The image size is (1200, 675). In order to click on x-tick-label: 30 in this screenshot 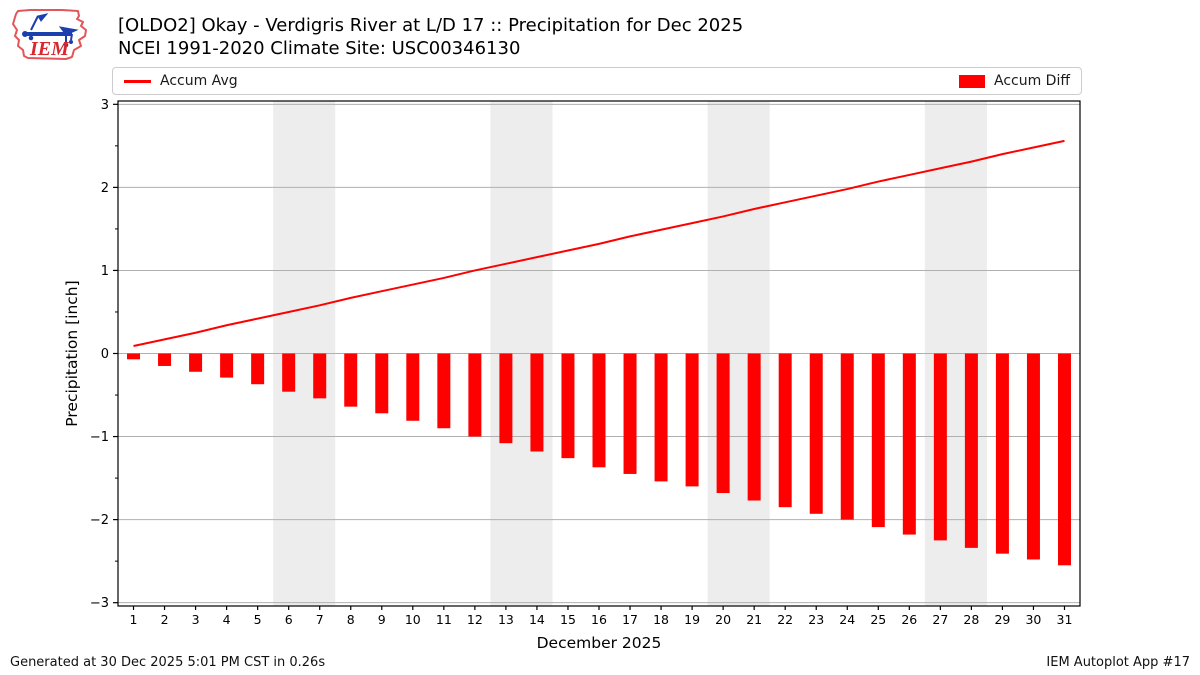, I will do `click(1033, 619)`.